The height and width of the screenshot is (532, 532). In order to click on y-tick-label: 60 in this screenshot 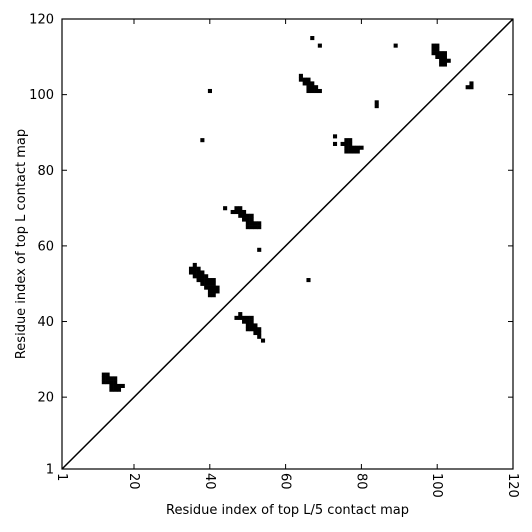, I will do `click(45, 246)`.